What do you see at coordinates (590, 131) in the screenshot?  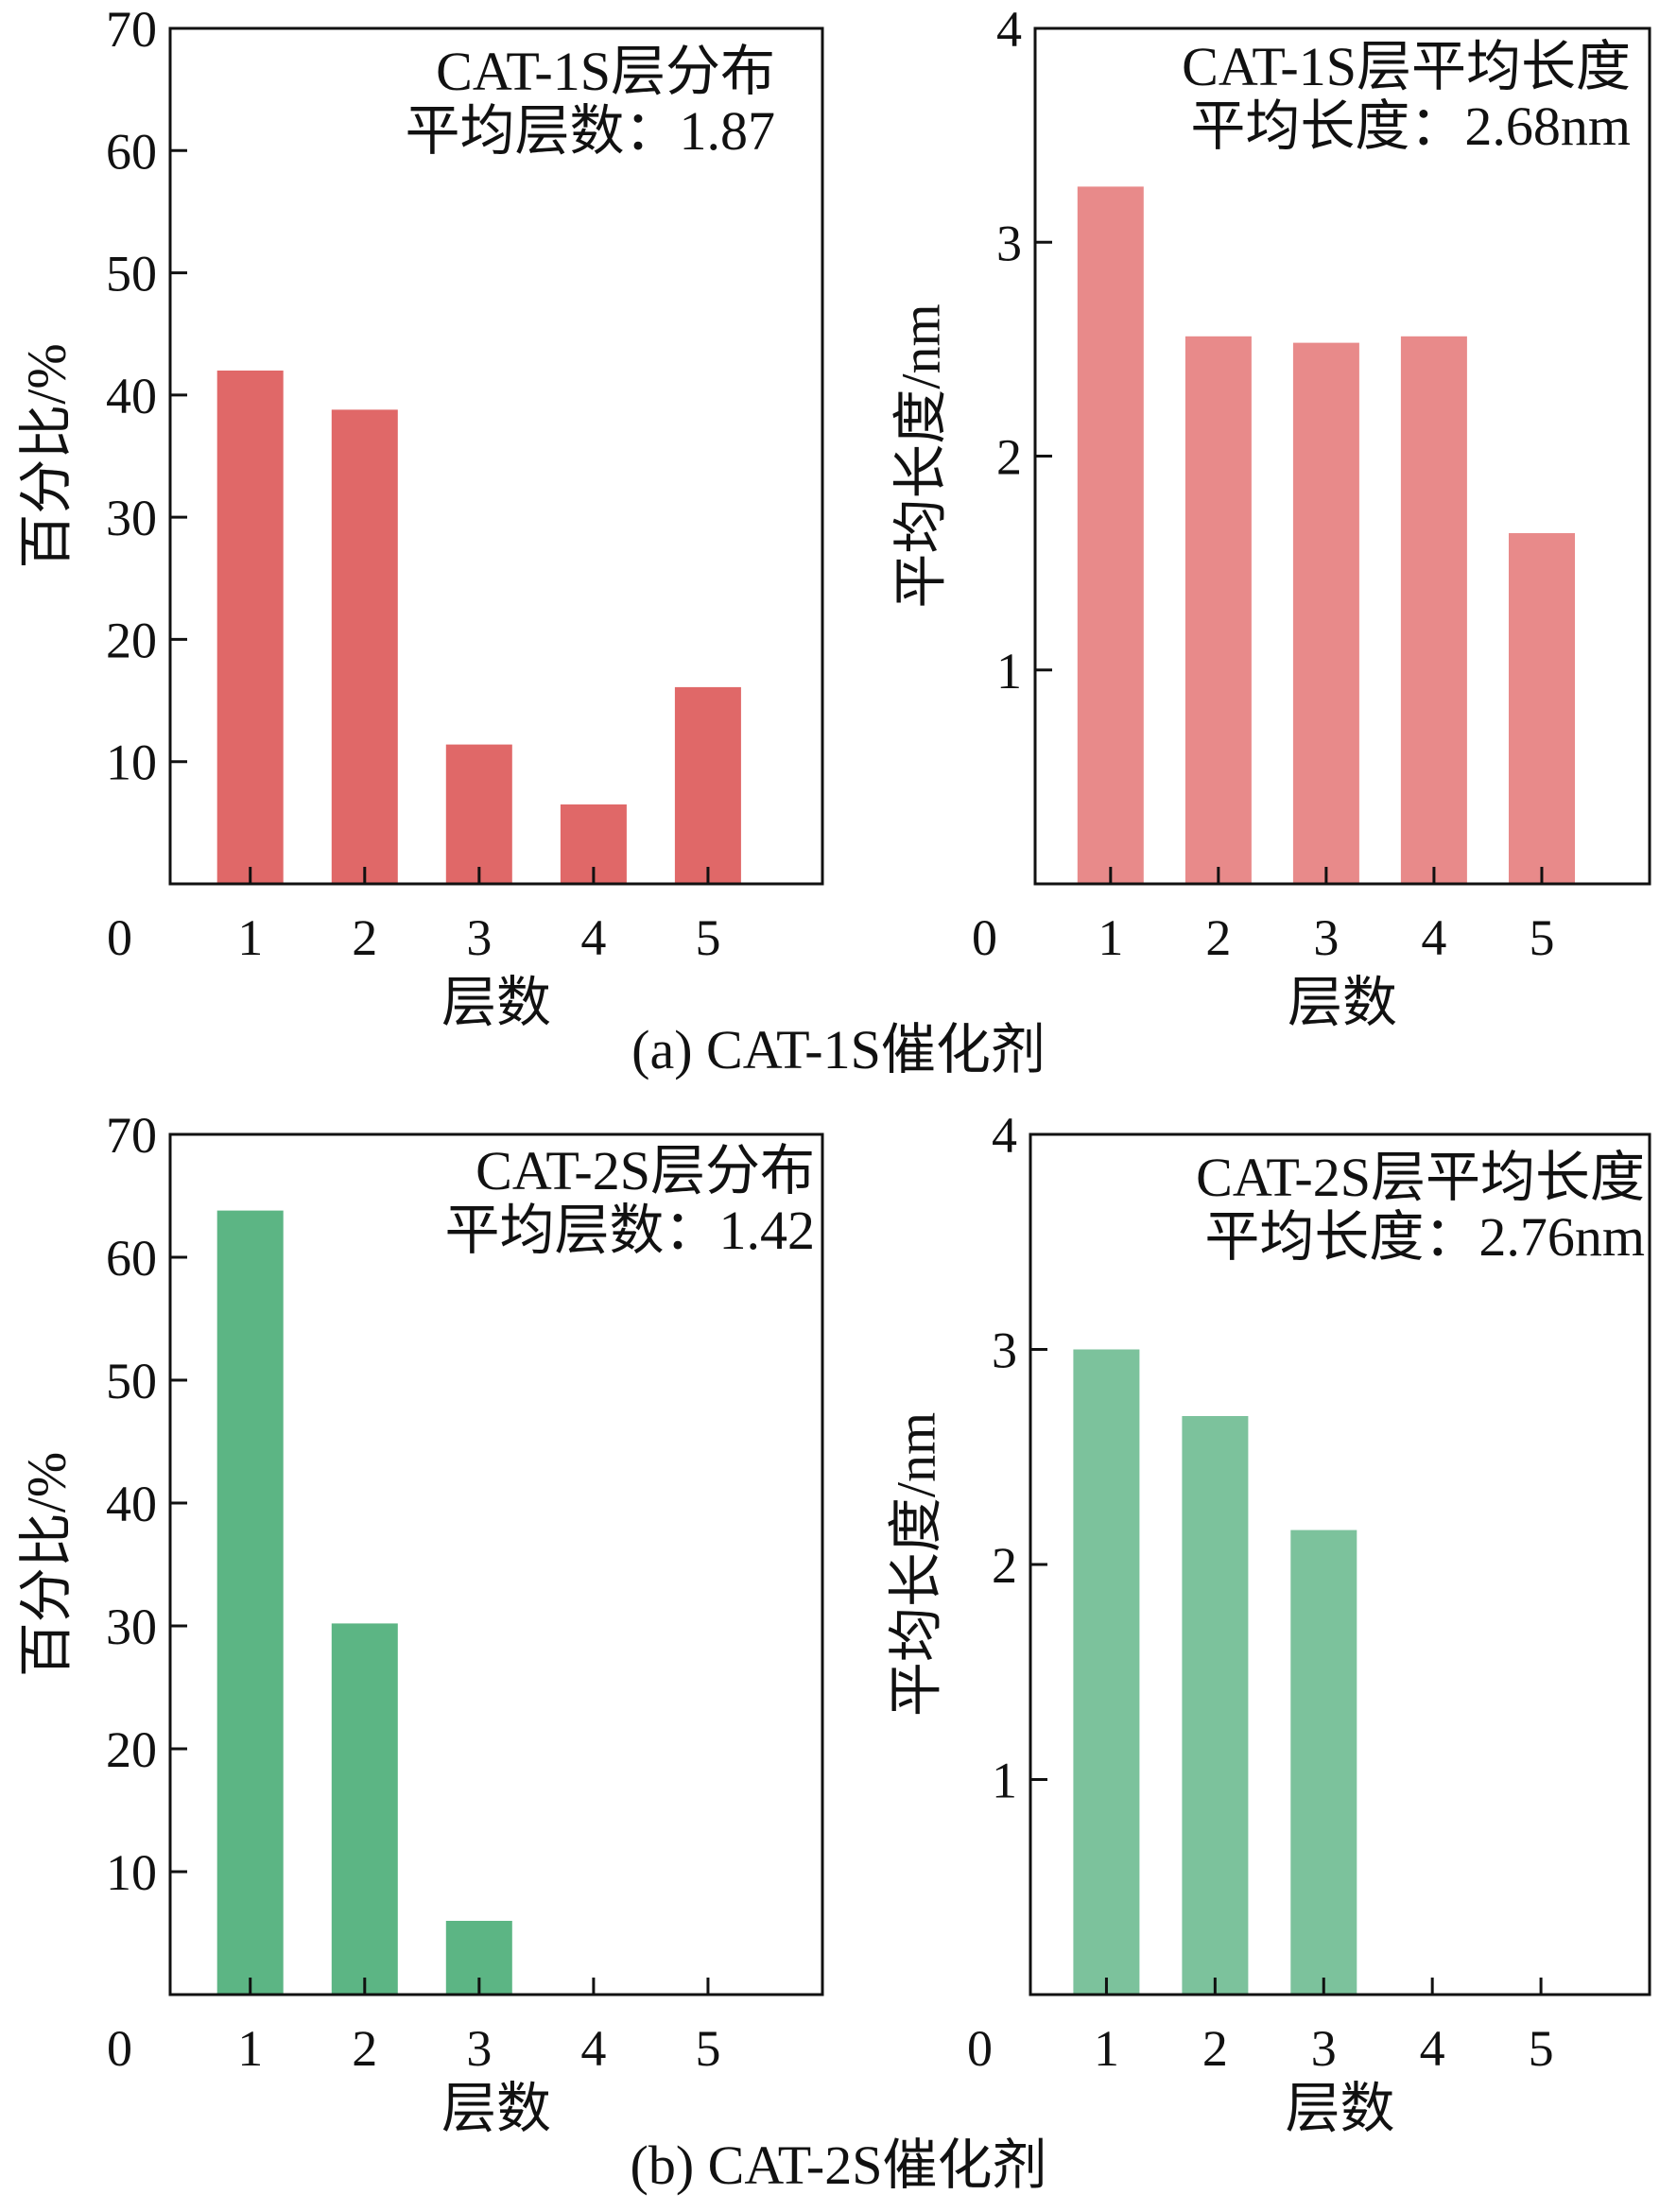 I see `chart-annotation: 平均层数：1.87` at bounding box center [590, 131].